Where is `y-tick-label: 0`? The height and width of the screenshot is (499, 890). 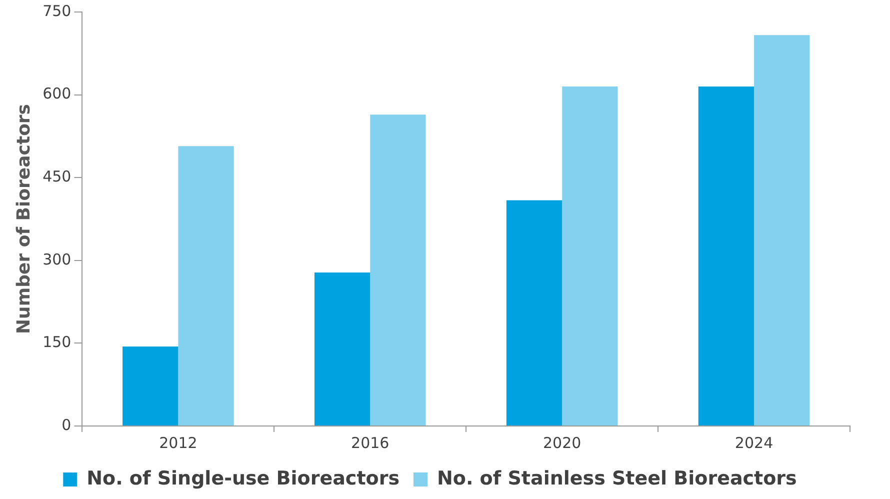
y-tick-label: 0 is located at coordinates (67, 425).